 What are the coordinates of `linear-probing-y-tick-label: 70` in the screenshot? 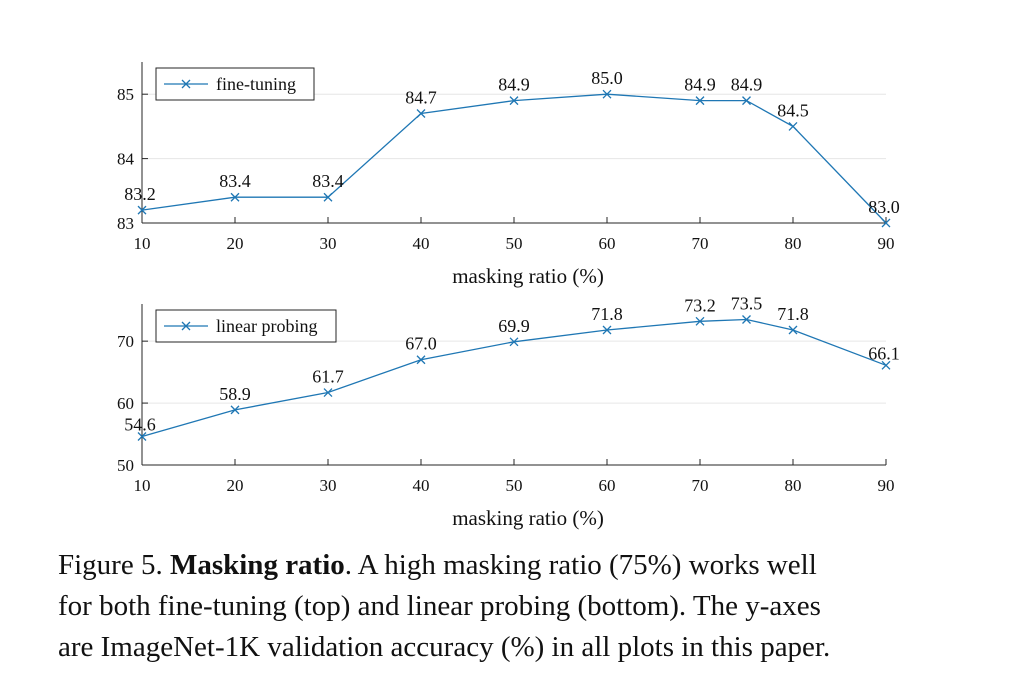 It's located at (125, 341).